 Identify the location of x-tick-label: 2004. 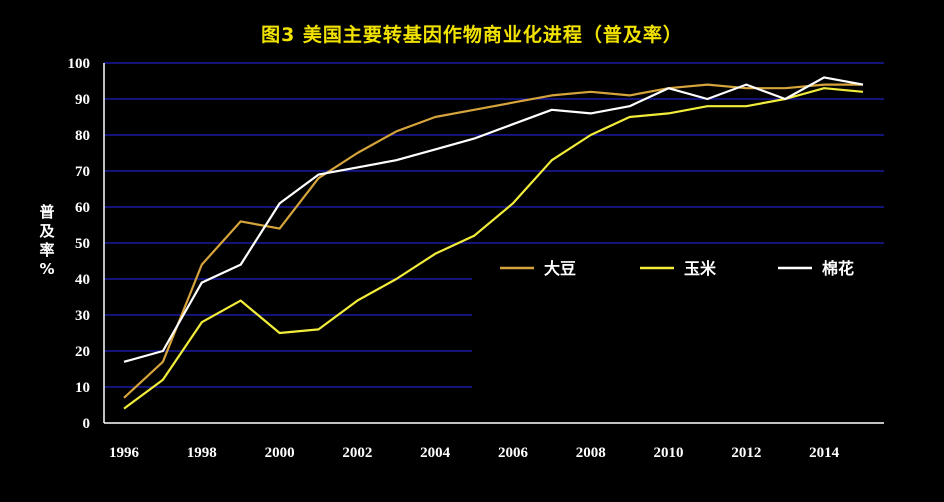
(435, 453).